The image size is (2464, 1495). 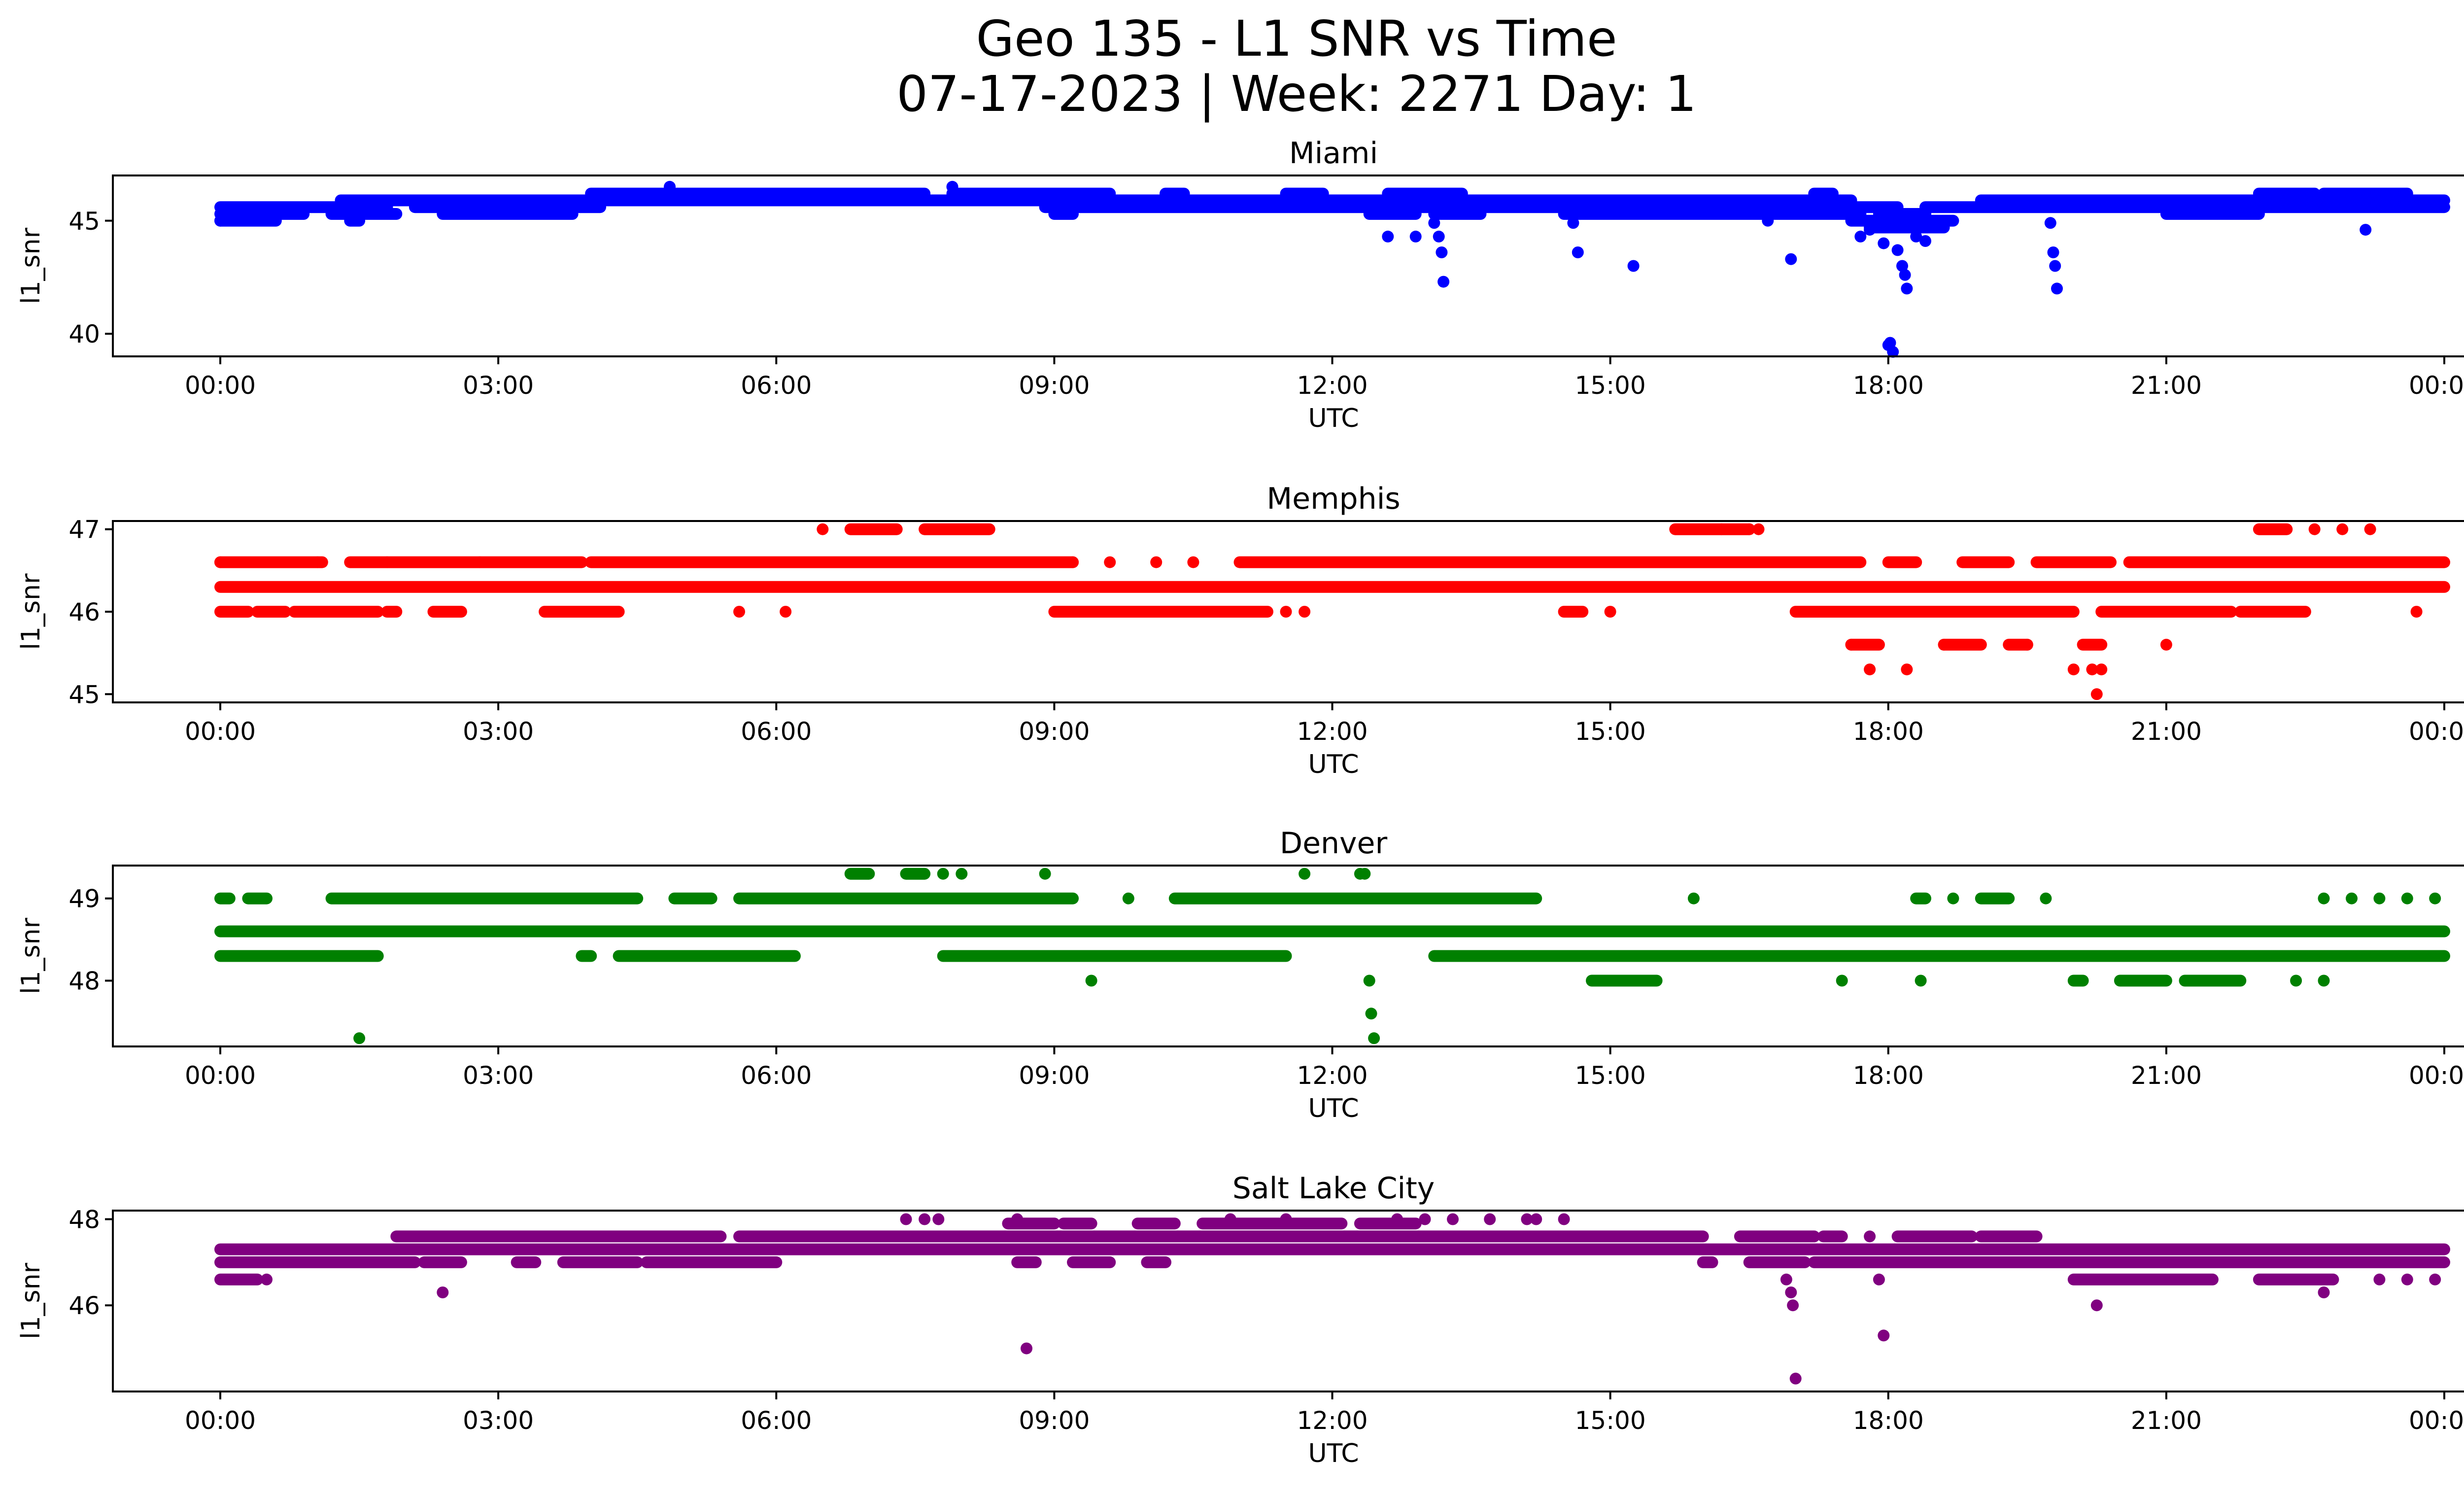 I want to click on y-tick-label: 46, so click(x=84, y=1305).